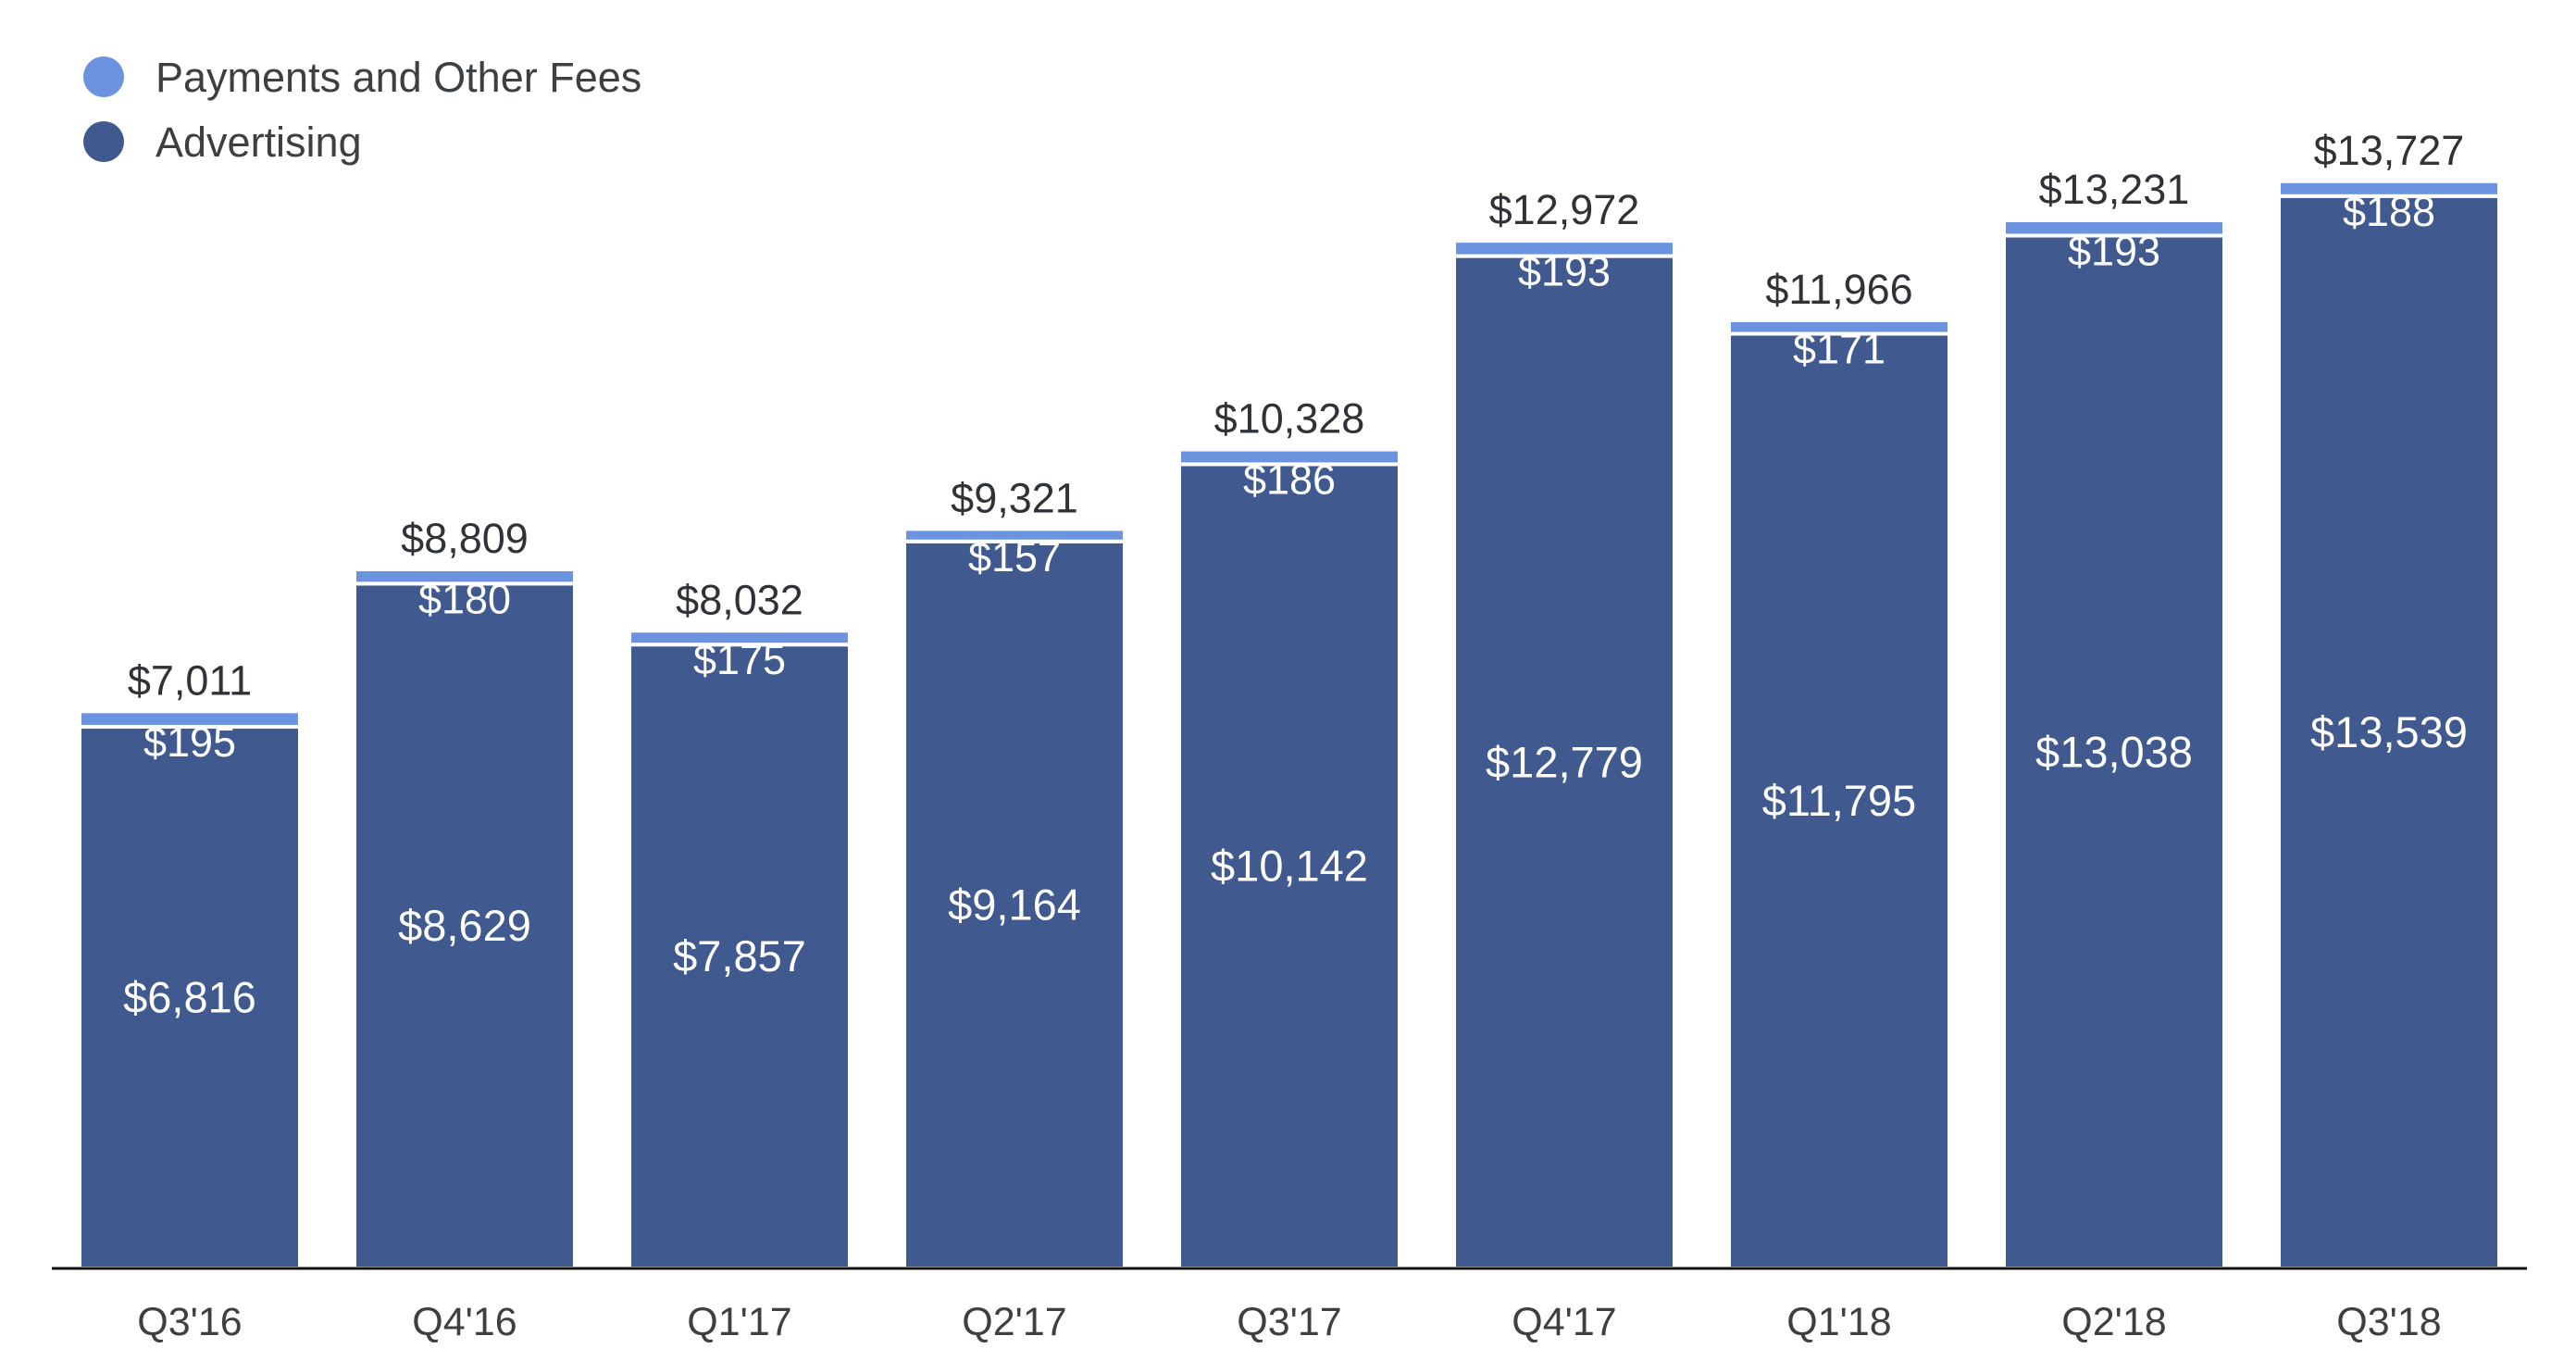 Image resolution: width=2576 pixels, height=1361 pixels. I want to click on advertising-data-label: $6,816, so click(189, 996).